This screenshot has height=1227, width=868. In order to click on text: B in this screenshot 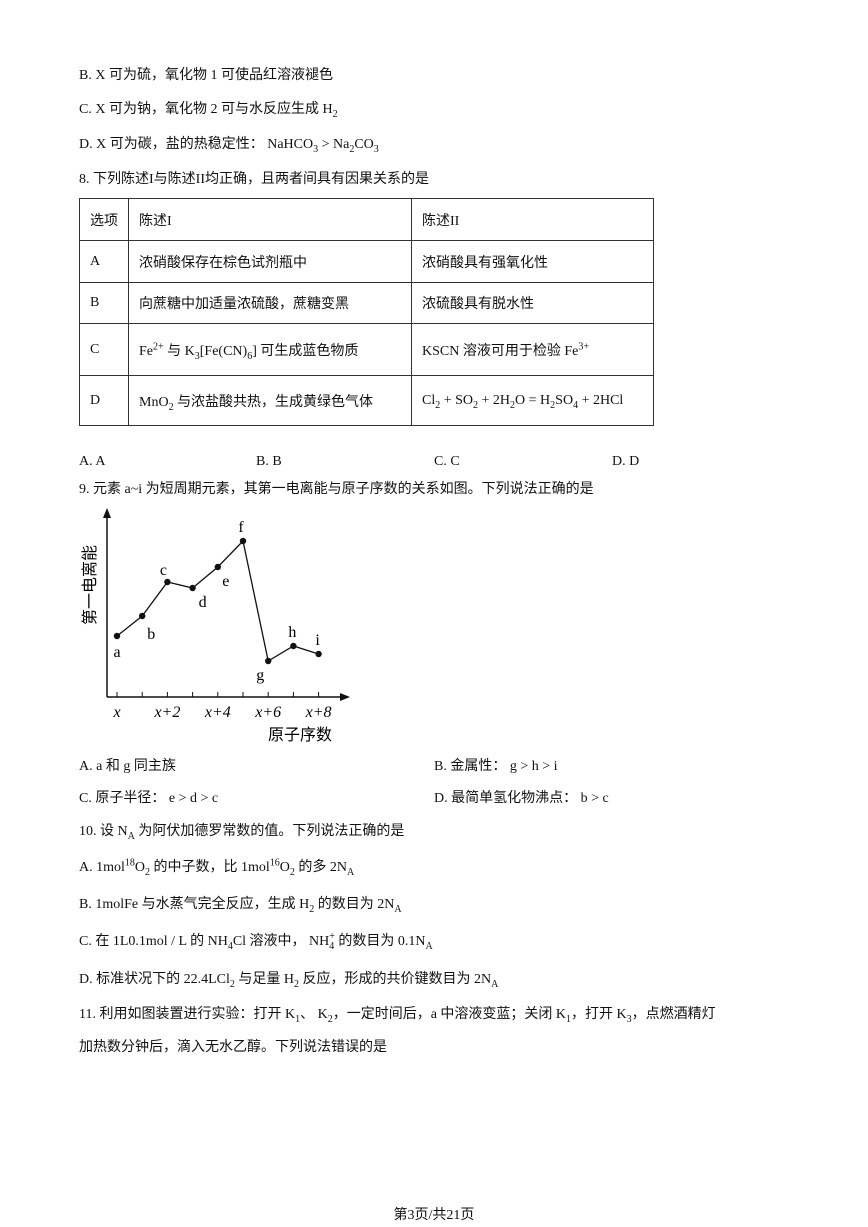, I will do `click(95, 302)`.